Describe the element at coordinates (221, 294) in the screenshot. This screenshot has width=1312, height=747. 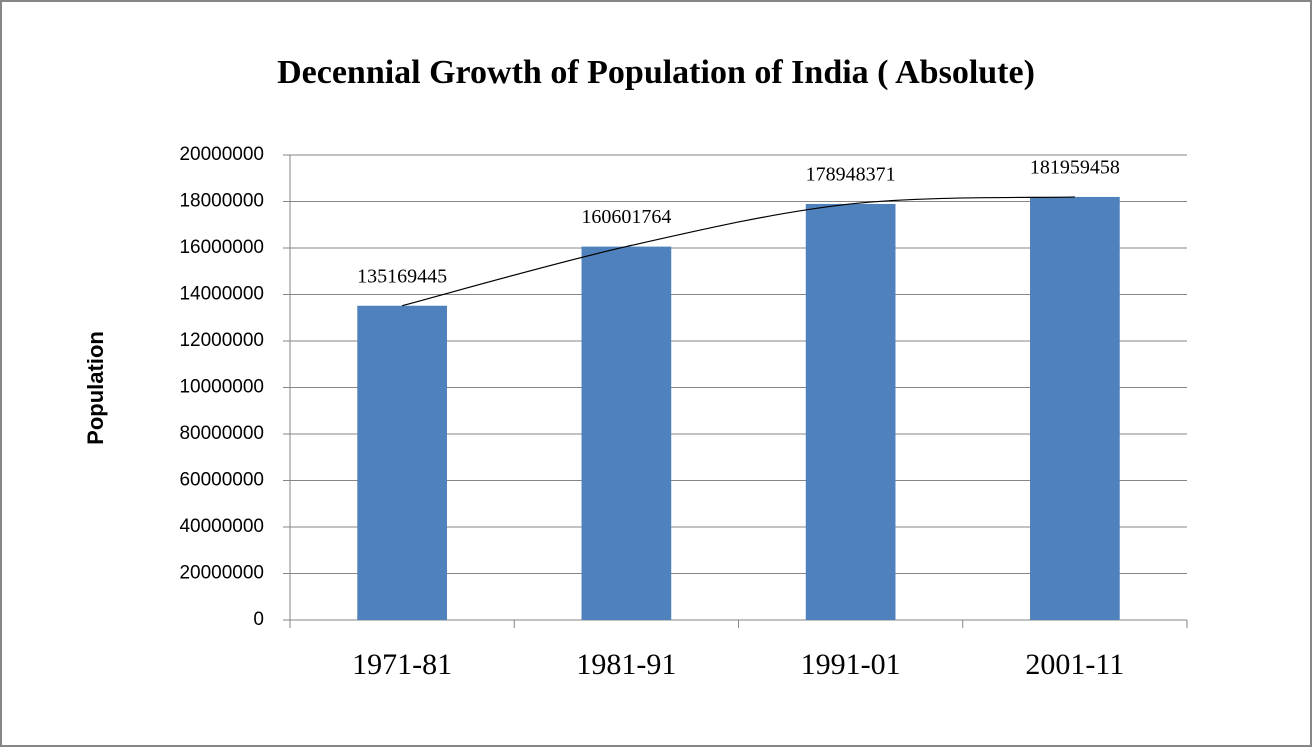
I see `y-tick-label: 14000000` at that location.